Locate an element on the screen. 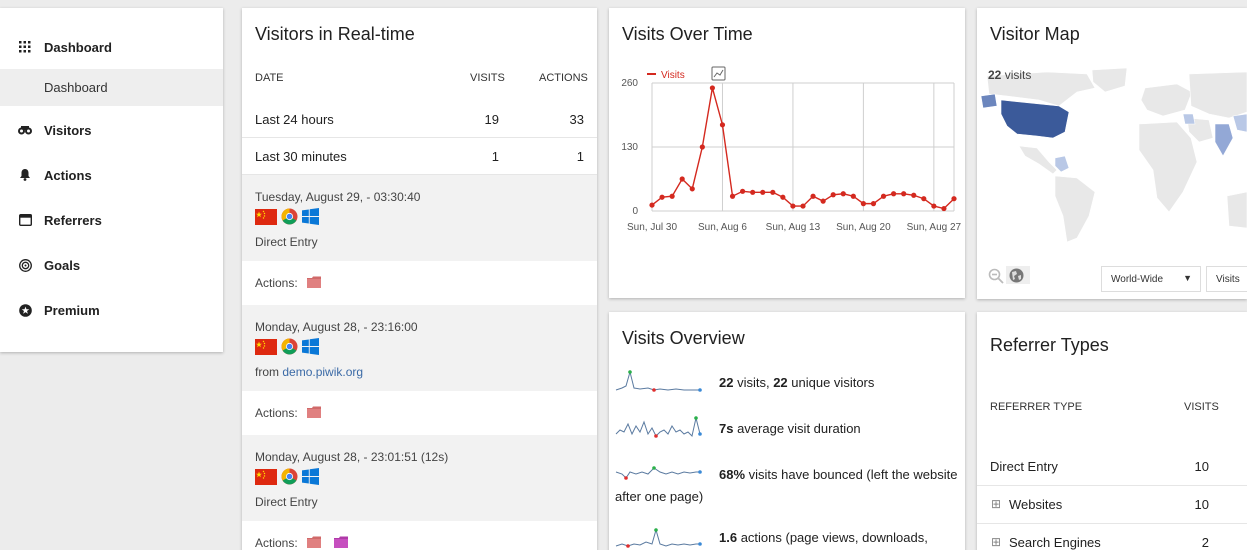 This screenshot has height=550, width=1247. region-select: World-Wide ▼ is located at coordinates (1151, 279).